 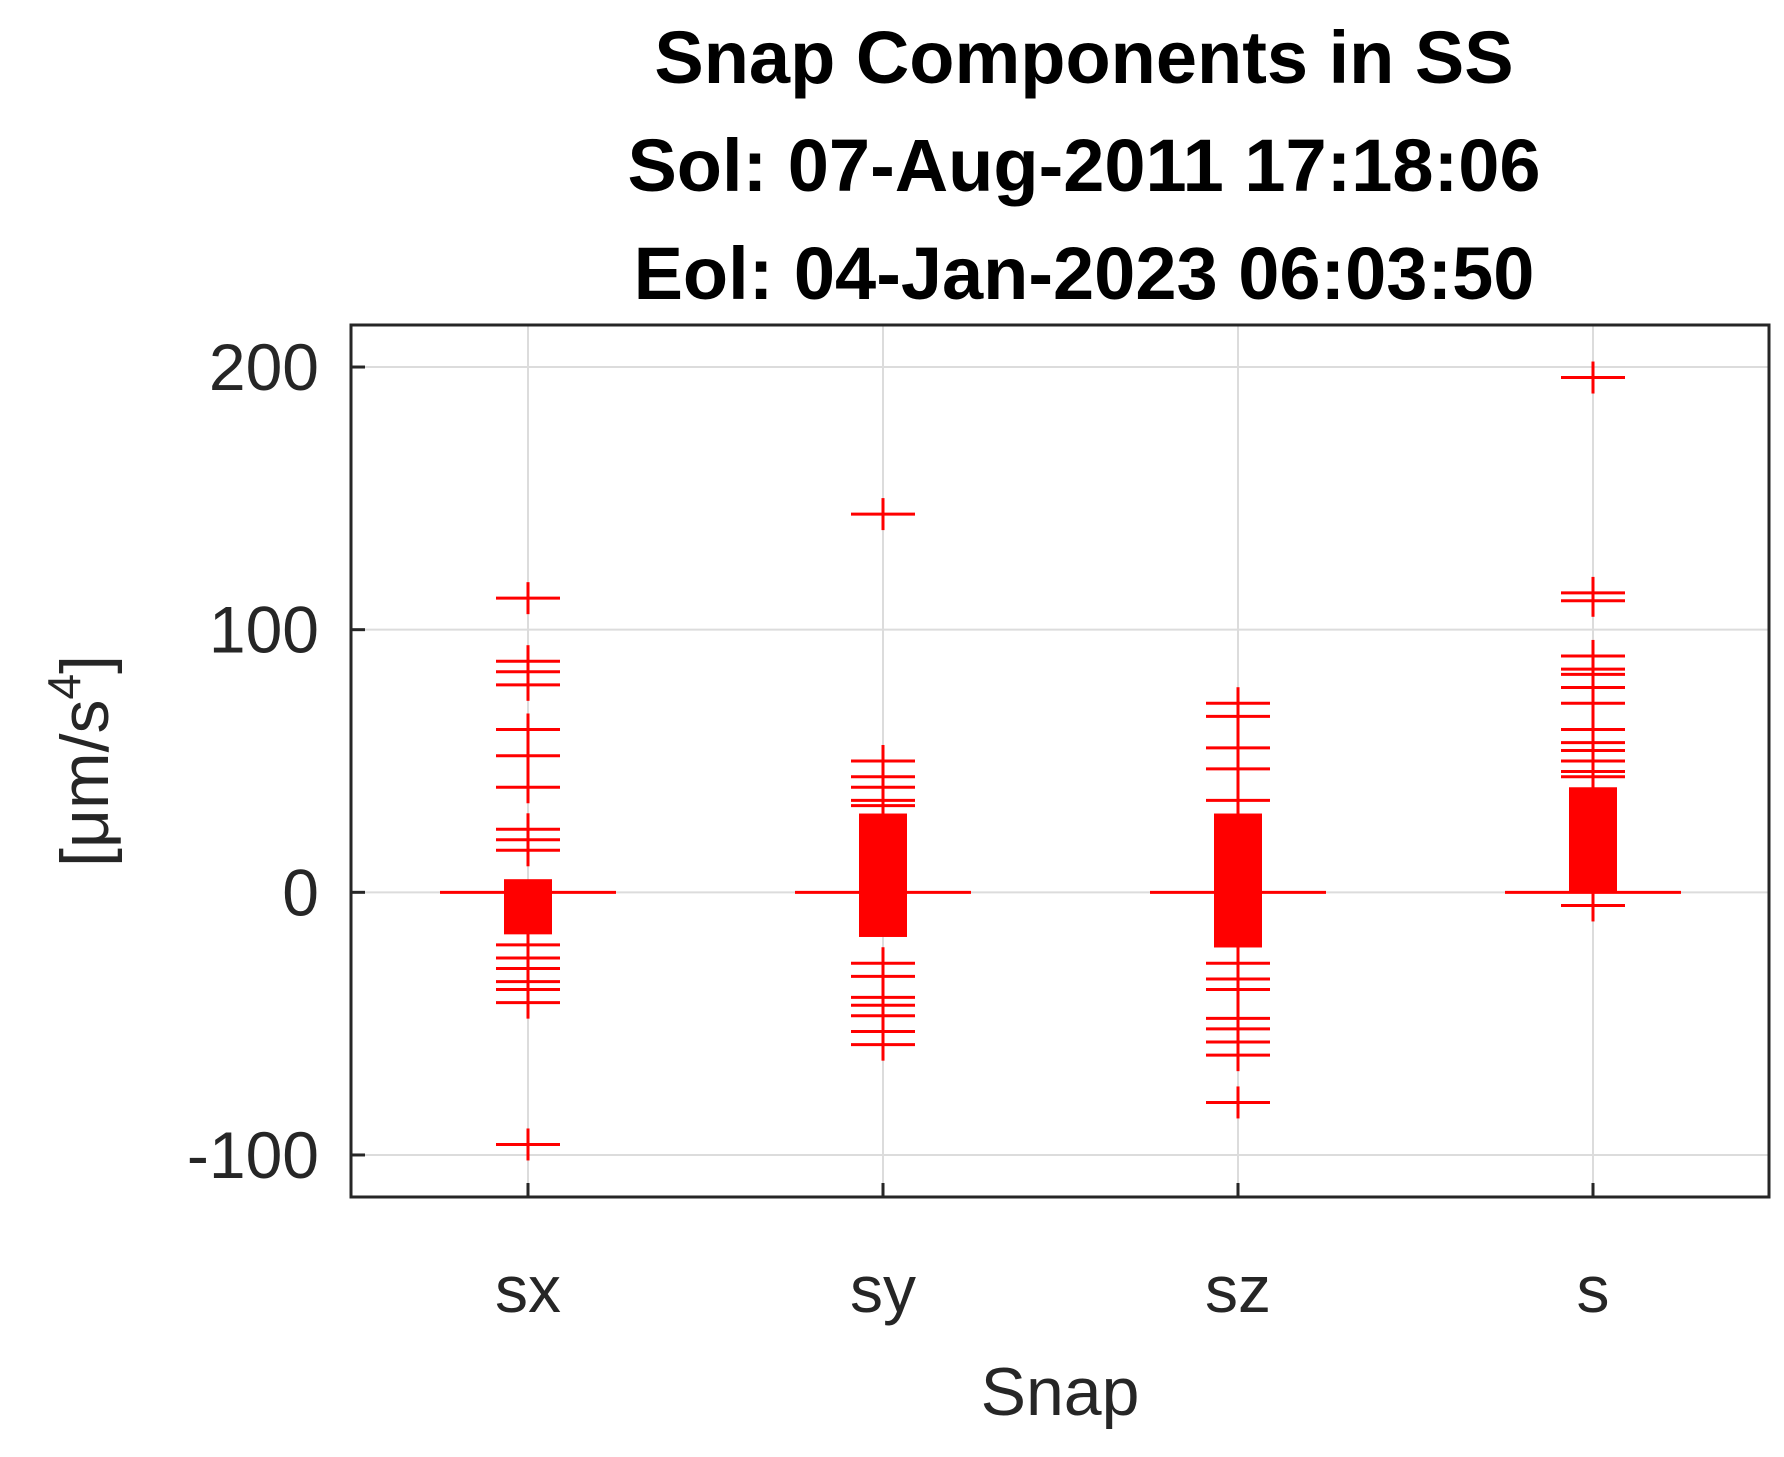 What do you see at coordinates (300, 892) in the screenshot?
I see `y-tick-label-0: 0` at bounding box center [300, 892].